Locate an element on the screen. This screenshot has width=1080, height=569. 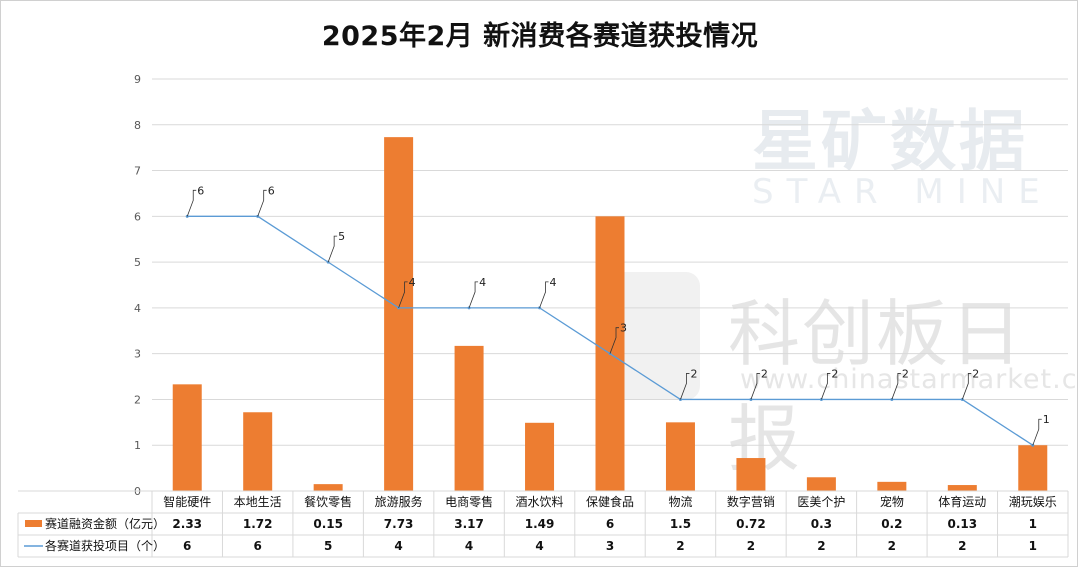
y-tick-label: 3 is located at coordinates (137, 354).